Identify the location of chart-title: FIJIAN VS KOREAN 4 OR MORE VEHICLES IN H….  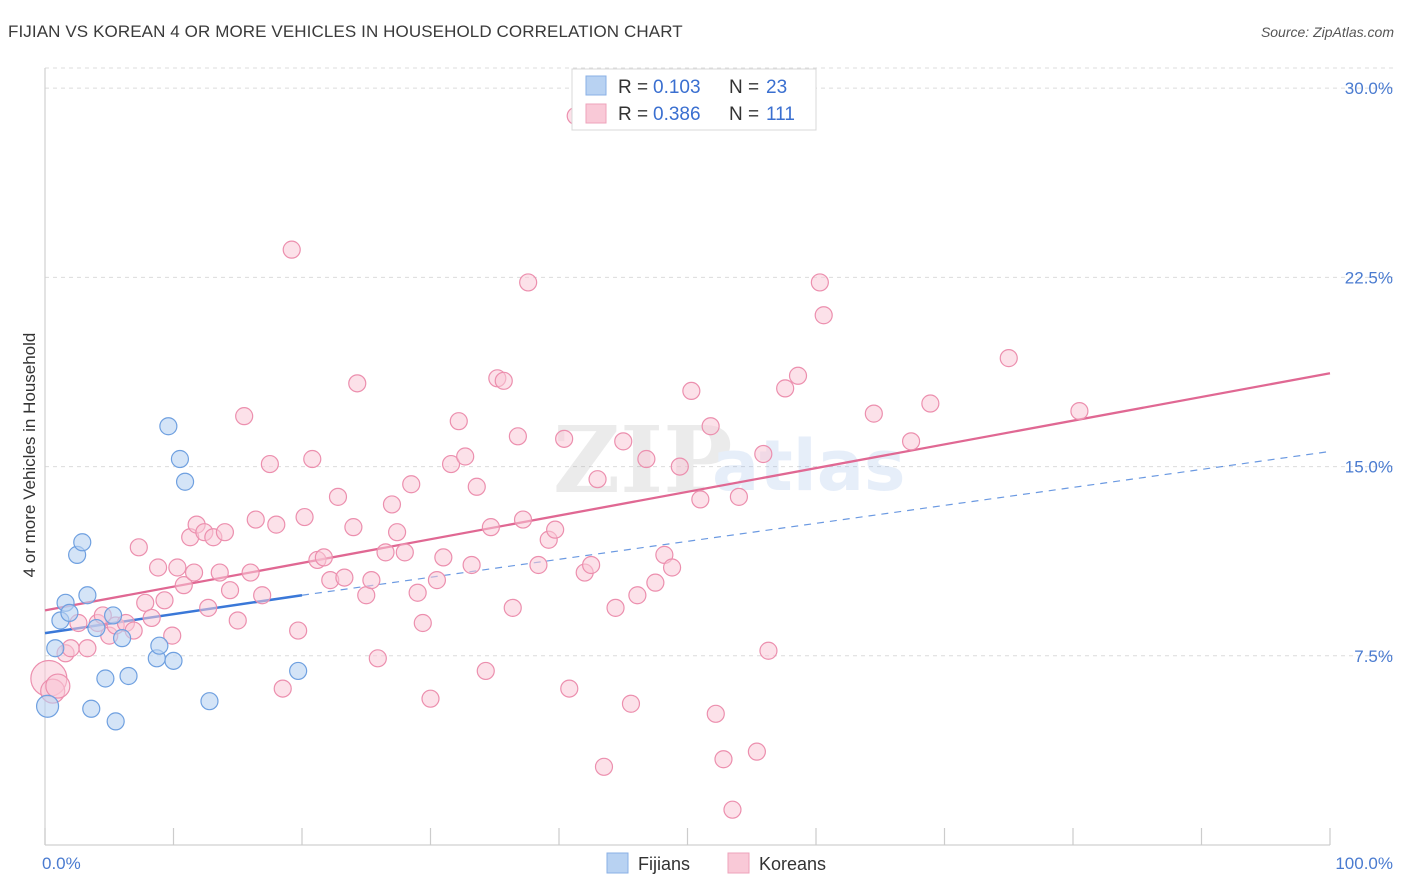
(345, 31).